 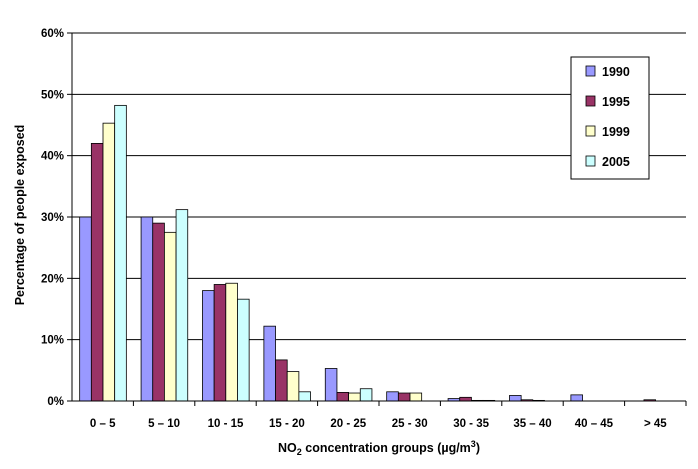 What do you see at coordinates (594, 424) in the screenshot?
I see `x-tick-label: 40 – 45` at bounding box center [594, 424].